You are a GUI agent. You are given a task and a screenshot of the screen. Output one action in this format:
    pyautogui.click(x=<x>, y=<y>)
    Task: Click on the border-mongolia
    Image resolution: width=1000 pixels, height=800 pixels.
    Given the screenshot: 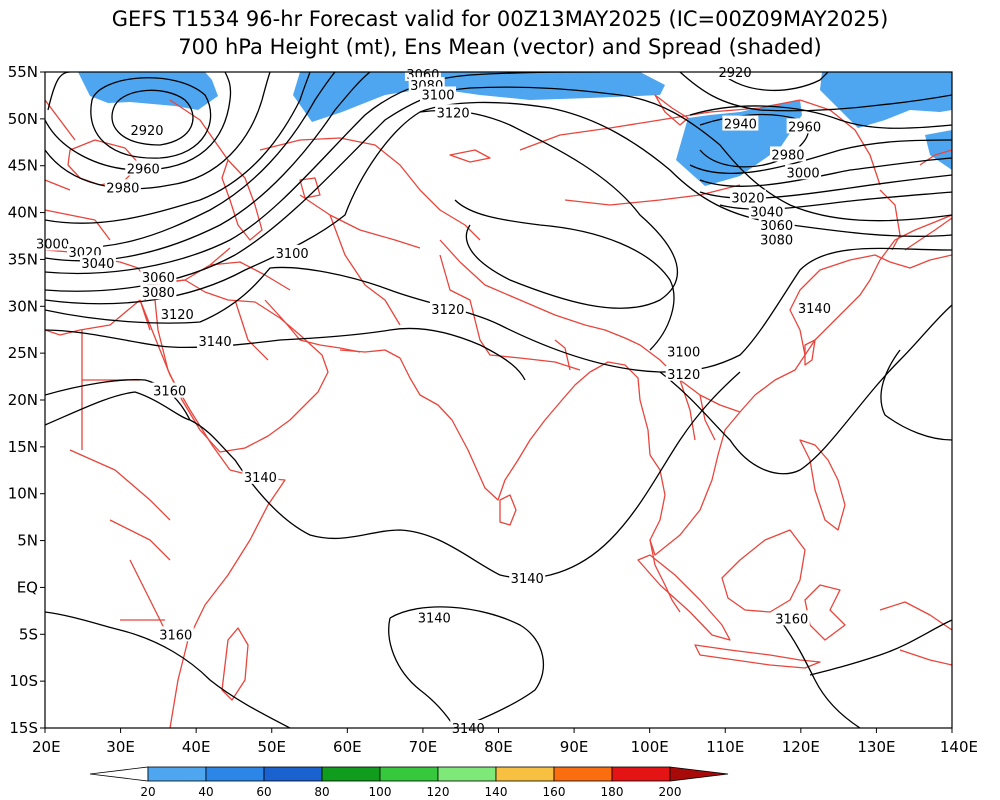 What is the action you would take?
    pyautogui.click(x=660, y=152)
    